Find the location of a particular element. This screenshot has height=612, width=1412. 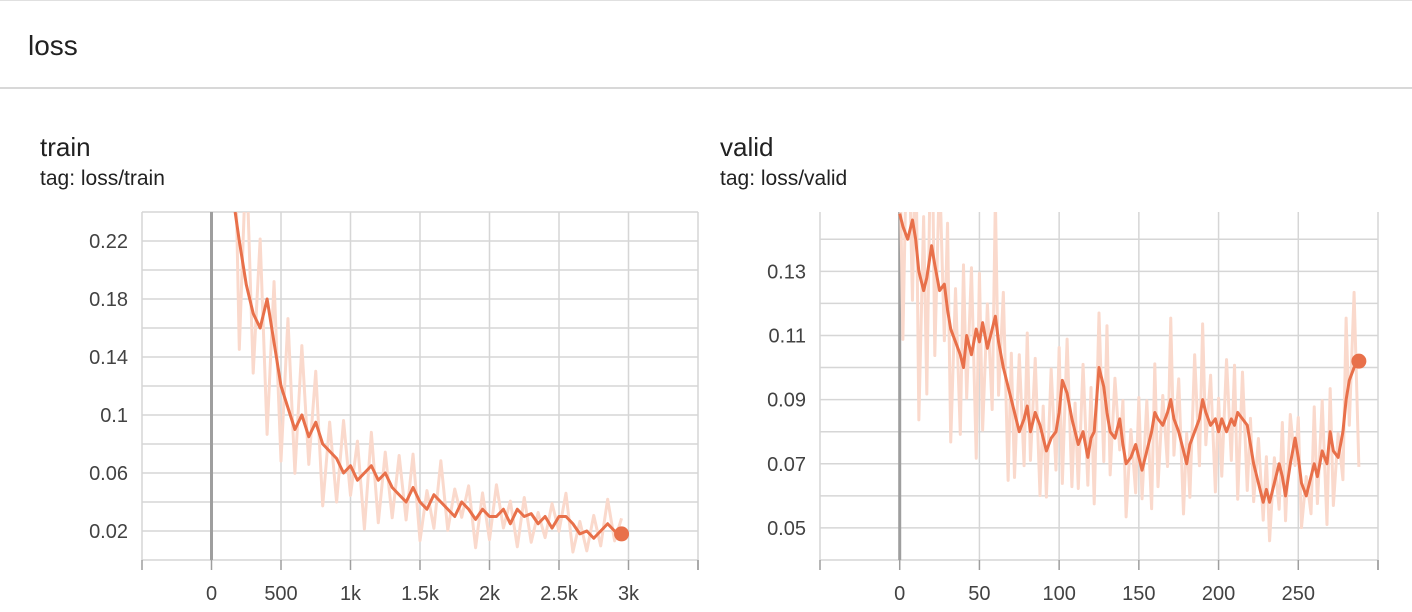

x-tick-label: 1.5k is located at coordinates (420, 594).